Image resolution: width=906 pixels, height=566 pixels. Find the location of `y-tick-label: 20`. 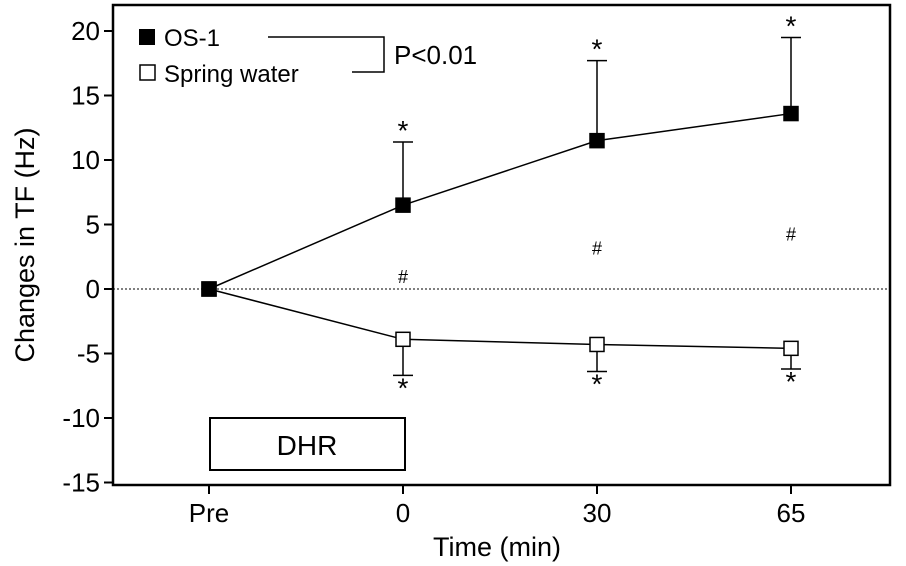

y-tick-label: 20 is located at coordinates (85, 31).